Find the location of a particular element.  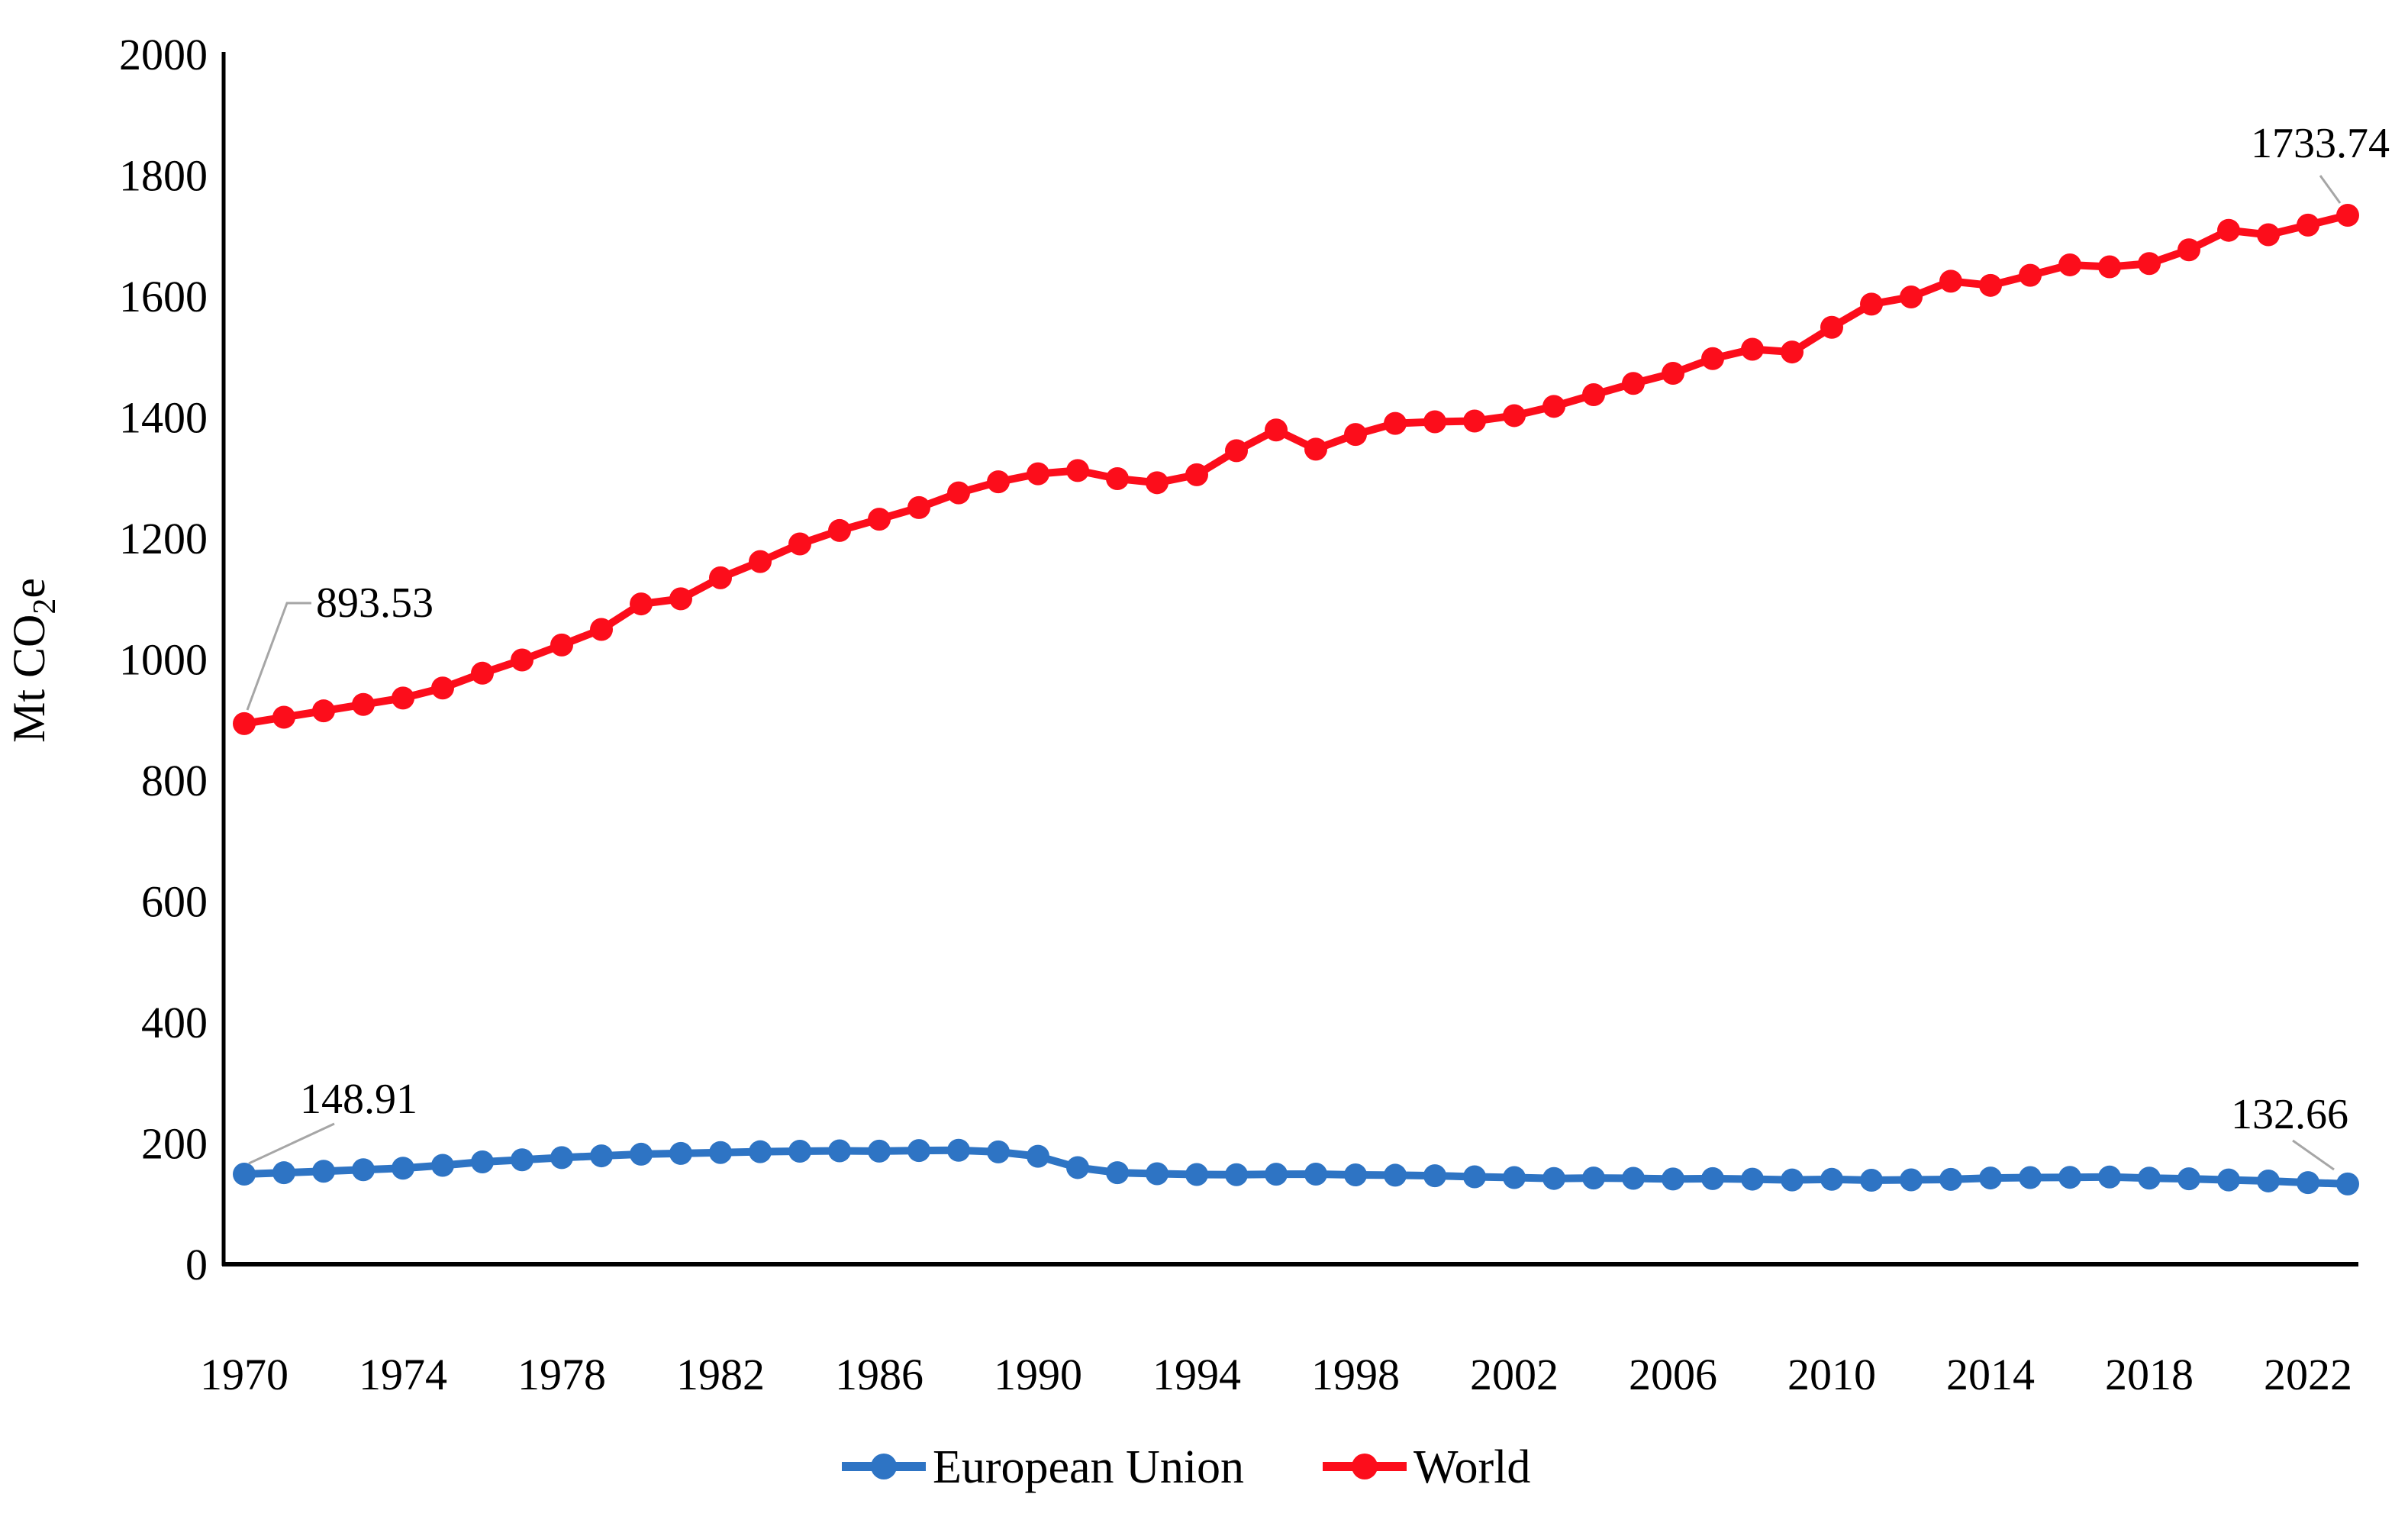

data-point-european-union-2023 is located at coordinates (2347, 1183).